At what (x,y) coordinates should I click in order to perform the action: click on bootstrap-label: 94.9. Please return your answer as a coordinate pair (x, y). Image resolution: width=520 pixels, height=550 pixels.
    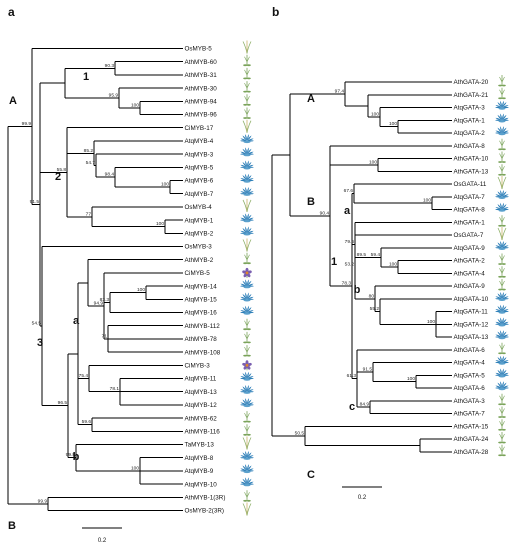
    Looking at the image, I should click on (99, 303).